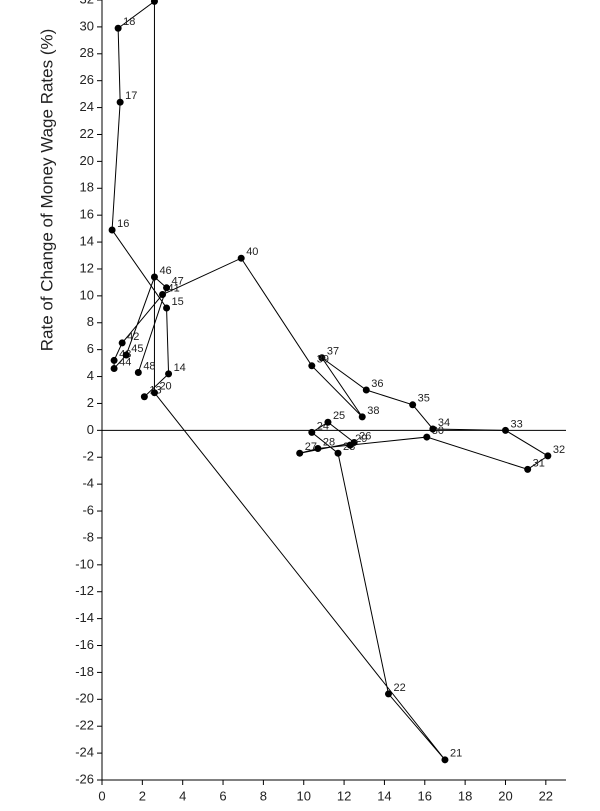  Describe the element at coordinates (252, 252) in the screenshot. I see `point-label: 40` at that location.